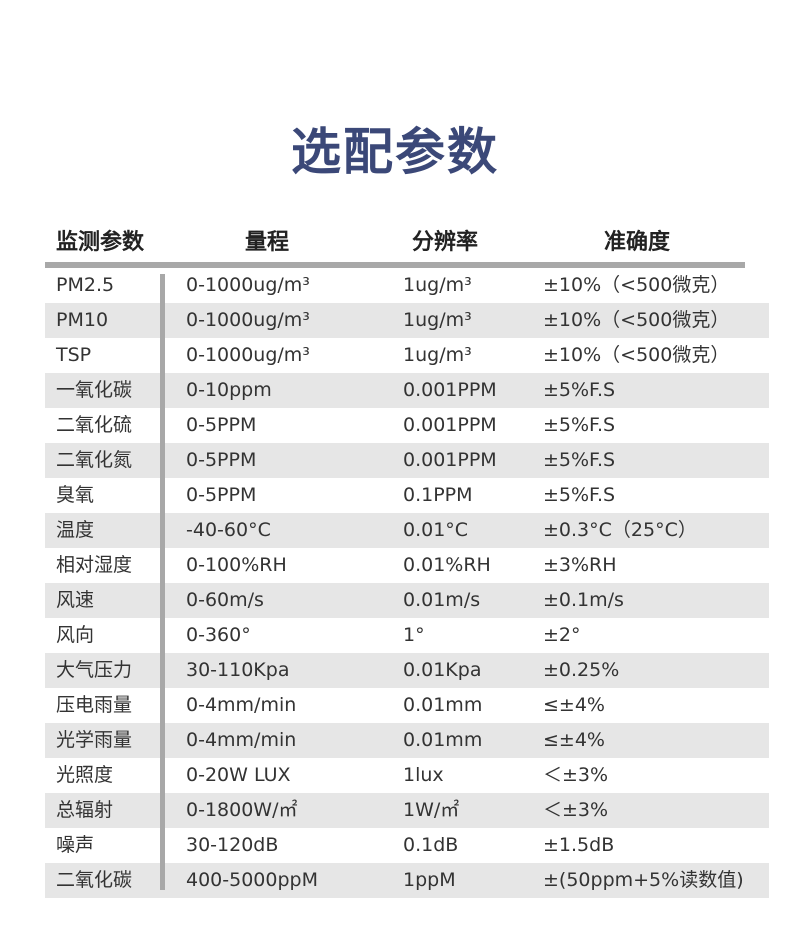  I want to click on table-row: 二氧化硫 0-5PPM 0.001PPM ±5%F.S, so click(407, 425).